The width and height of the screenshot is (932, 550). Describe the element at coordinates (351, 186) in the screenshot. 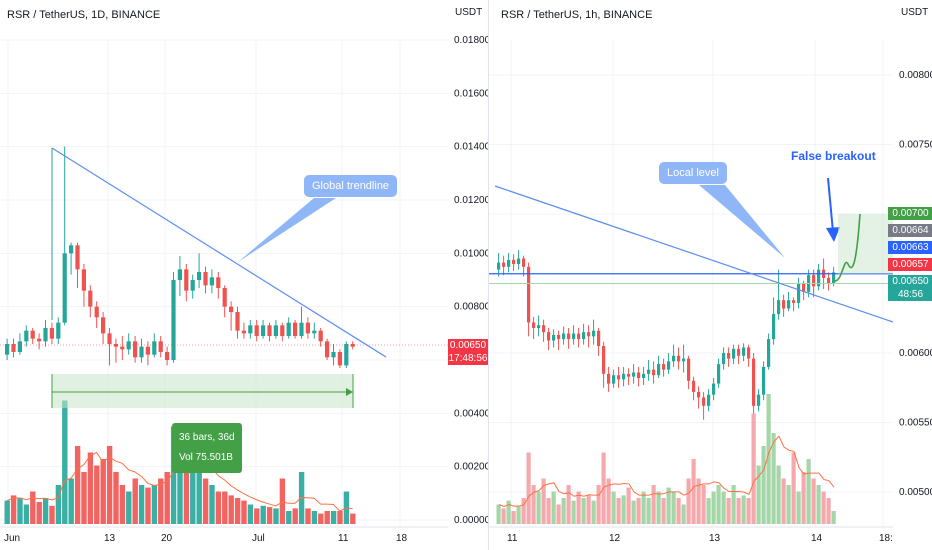

I see `global-trendline-callout: Global trendline` at that location.